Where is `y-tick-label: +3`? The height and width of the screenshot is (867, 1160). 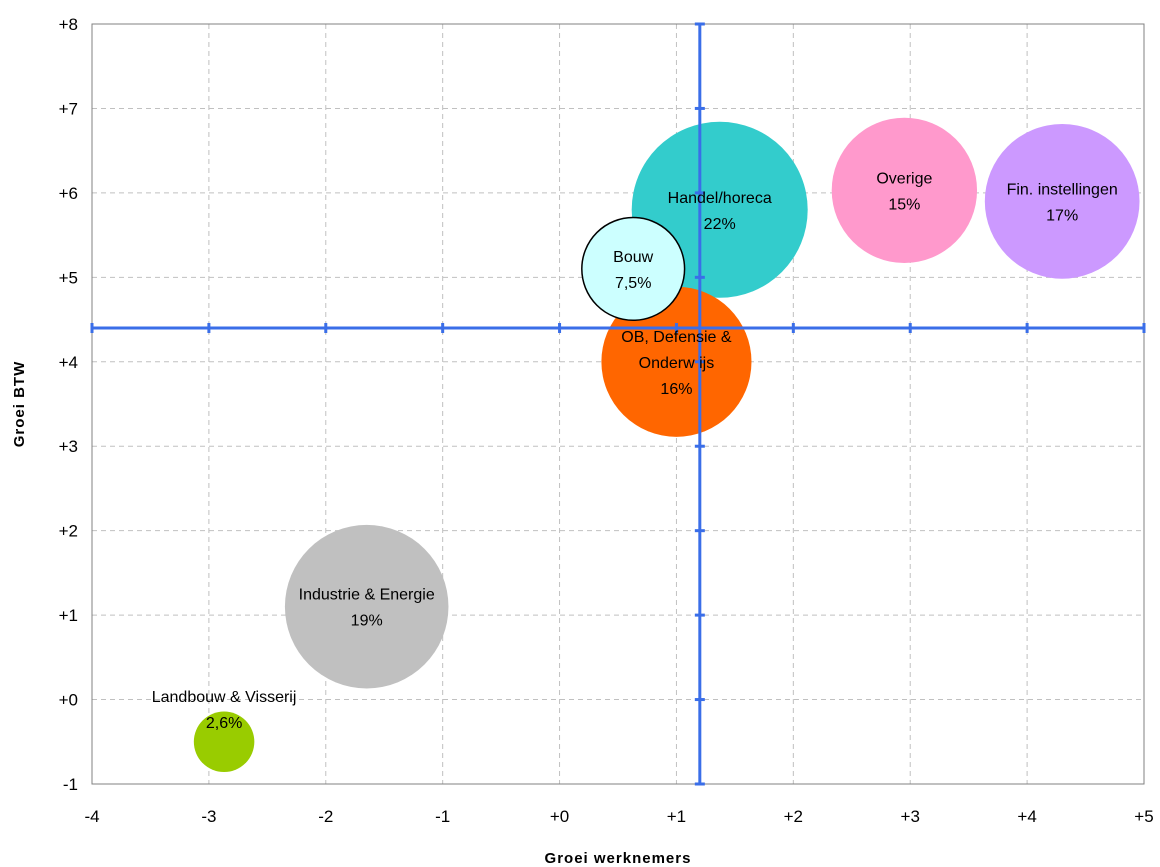 y-tick-label: +3 is located at coordinates (68, 446).